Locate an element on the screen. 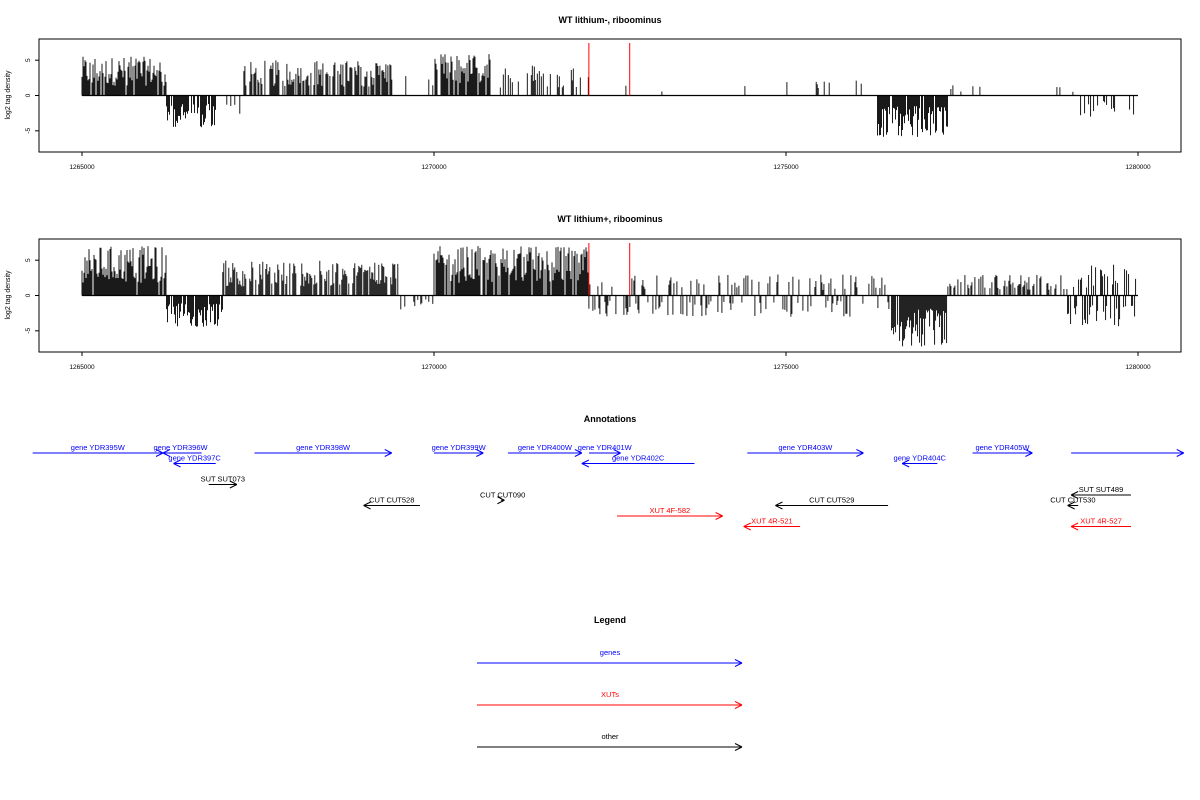  annotation-label: CUT CUT529 is located at coordinates (831, 500).